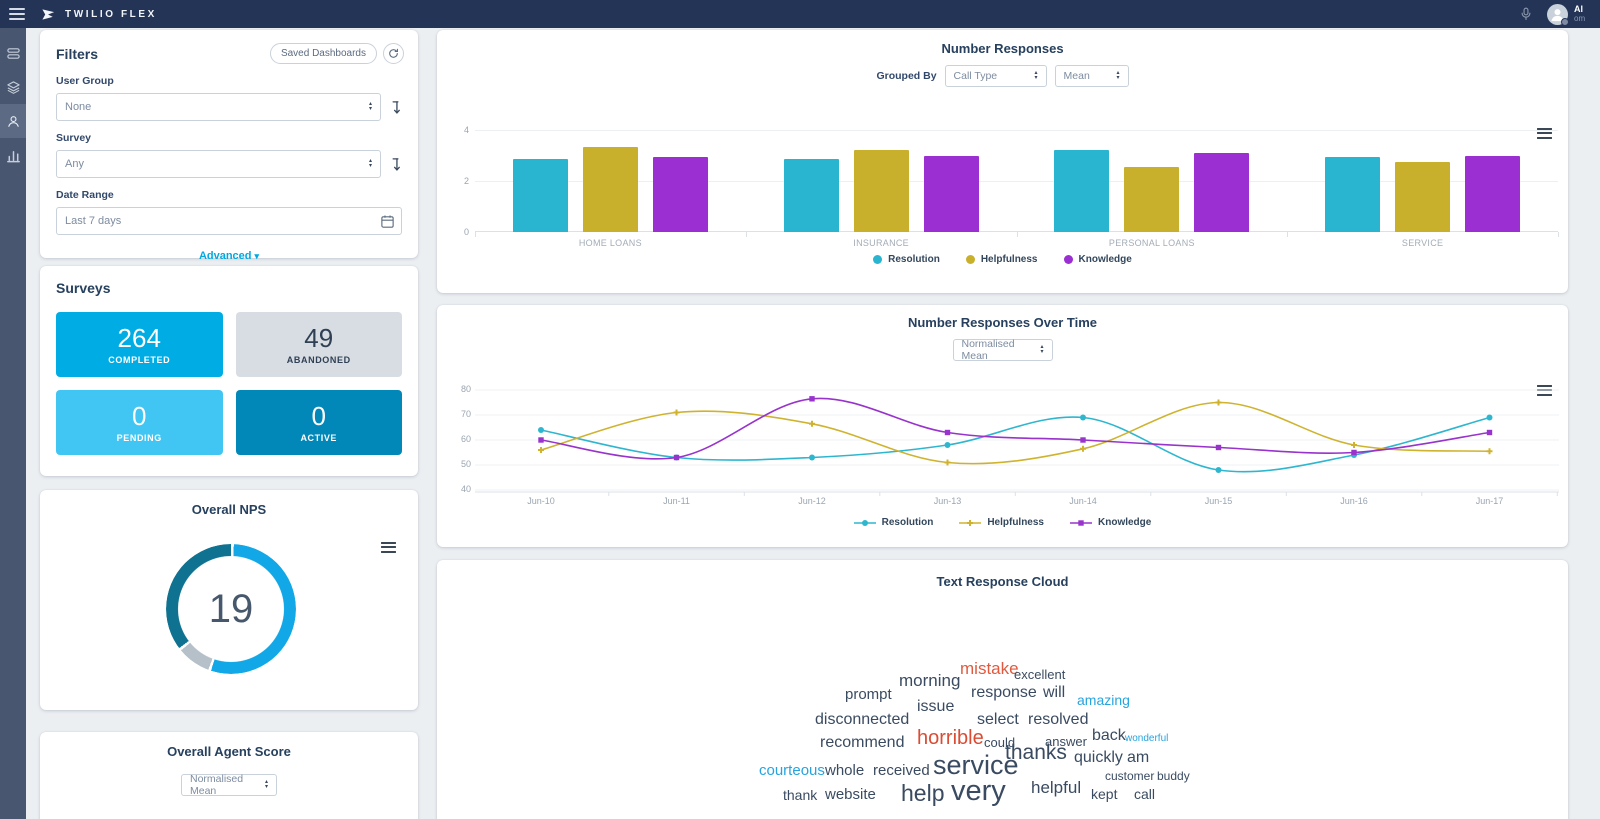 This screenshot has height=819, width=1600. Describe the element at coordinates (13, 53) in the screenshot. I see `sidebar-item-queues` at that location.